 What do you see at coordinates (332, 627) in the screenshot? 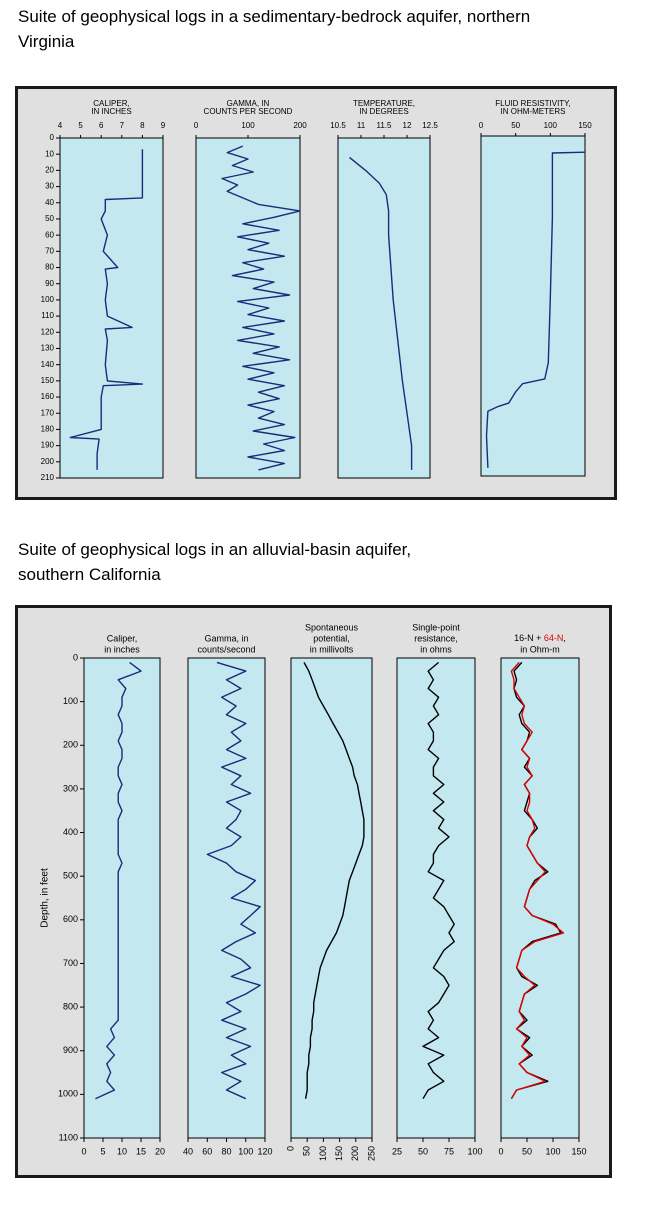
I see `panel-title: Spontaneous` at bounding box center [332, 627].